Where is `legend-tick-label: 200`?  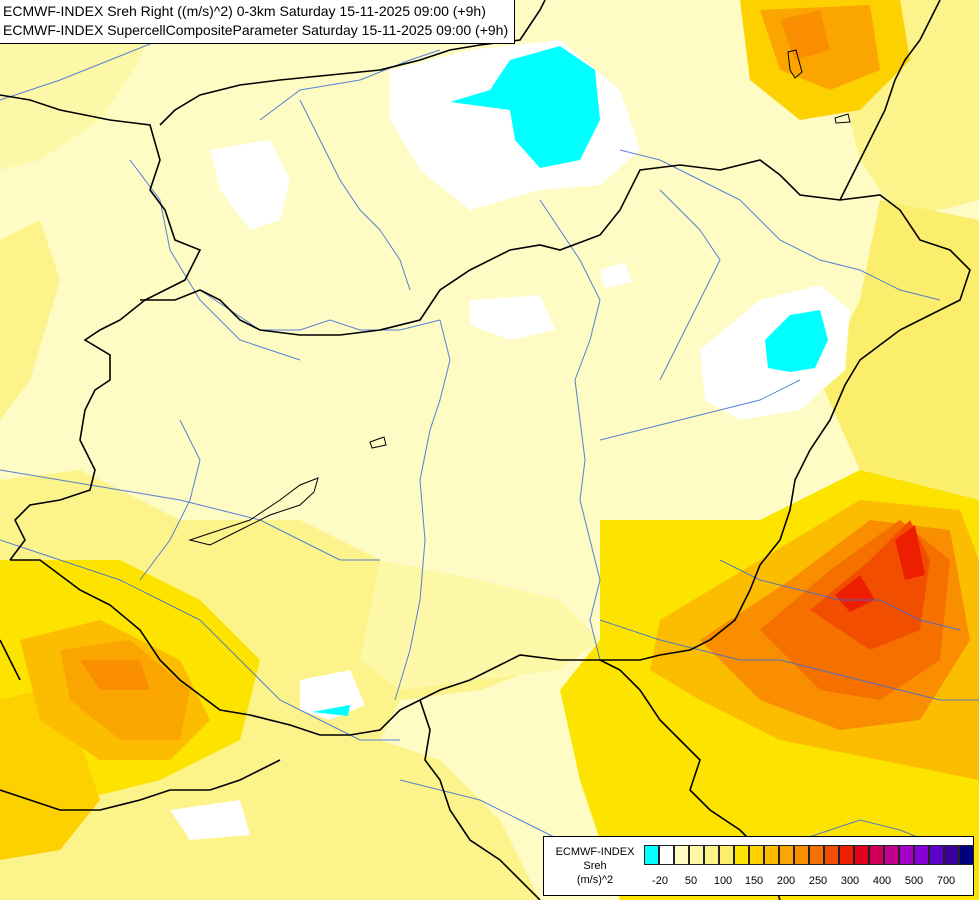
legend-tick-label: 200 is located at coordinates (786, 881).